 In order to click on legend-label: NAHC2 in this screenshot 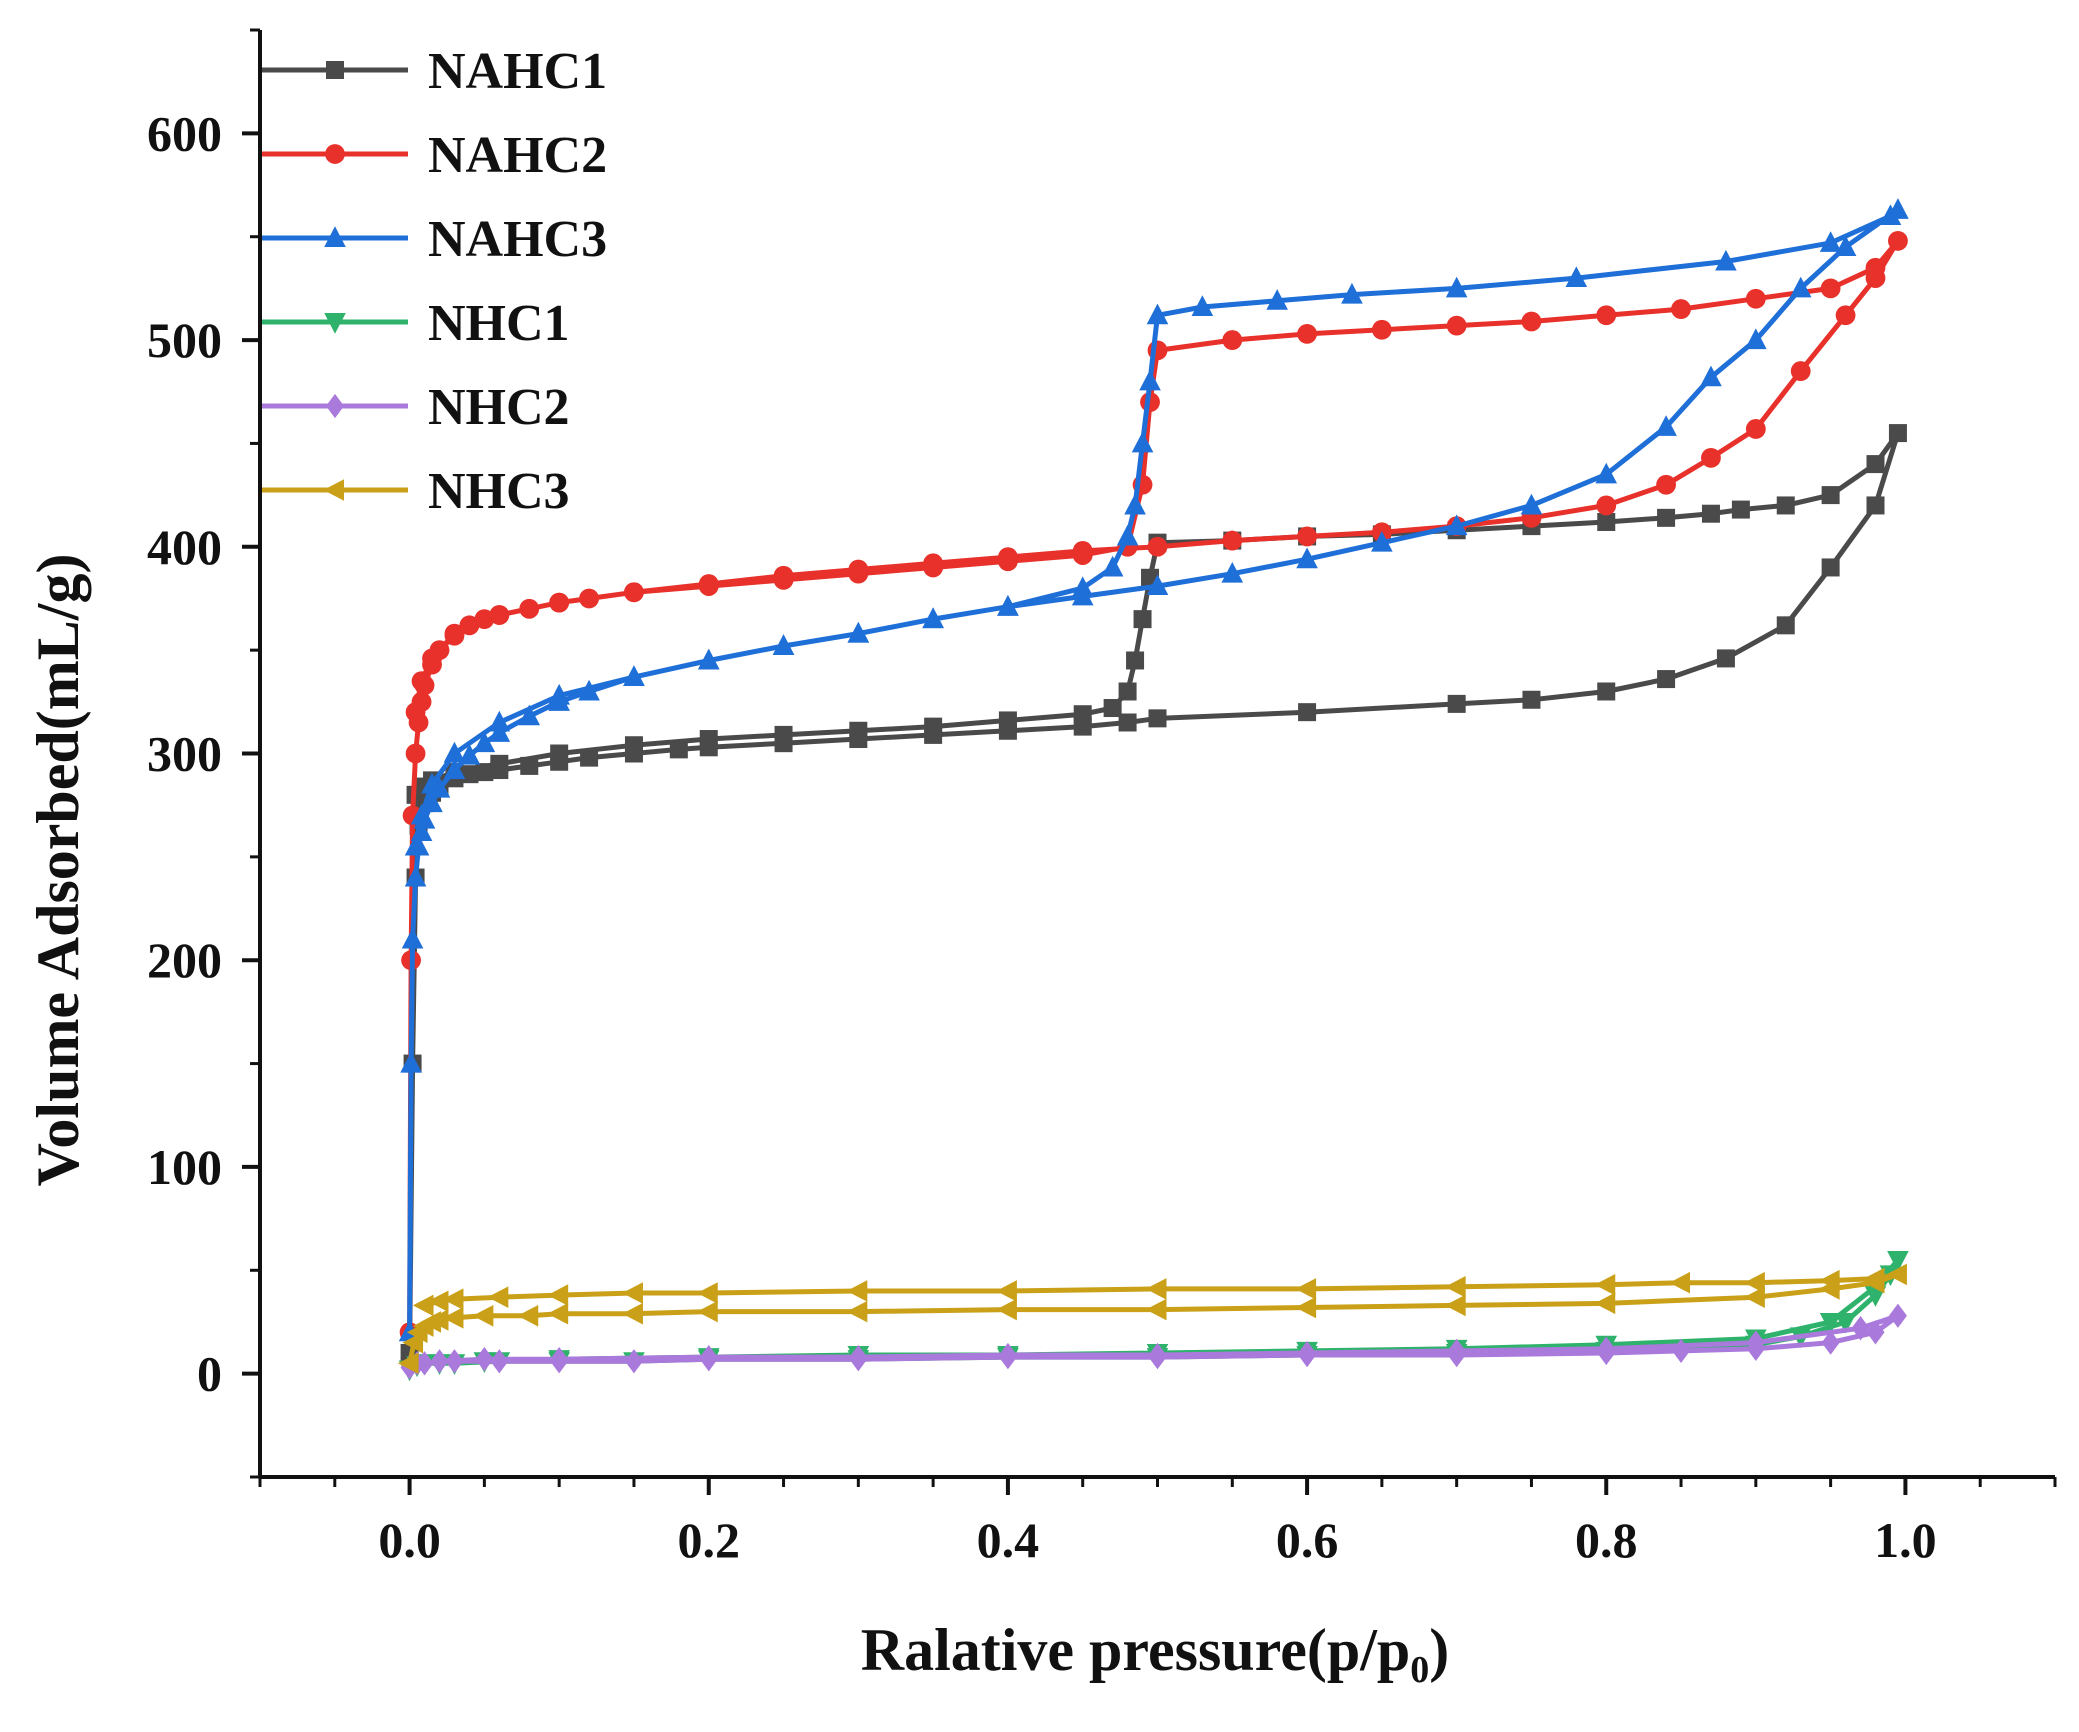, I will do `click(517, 155)`.